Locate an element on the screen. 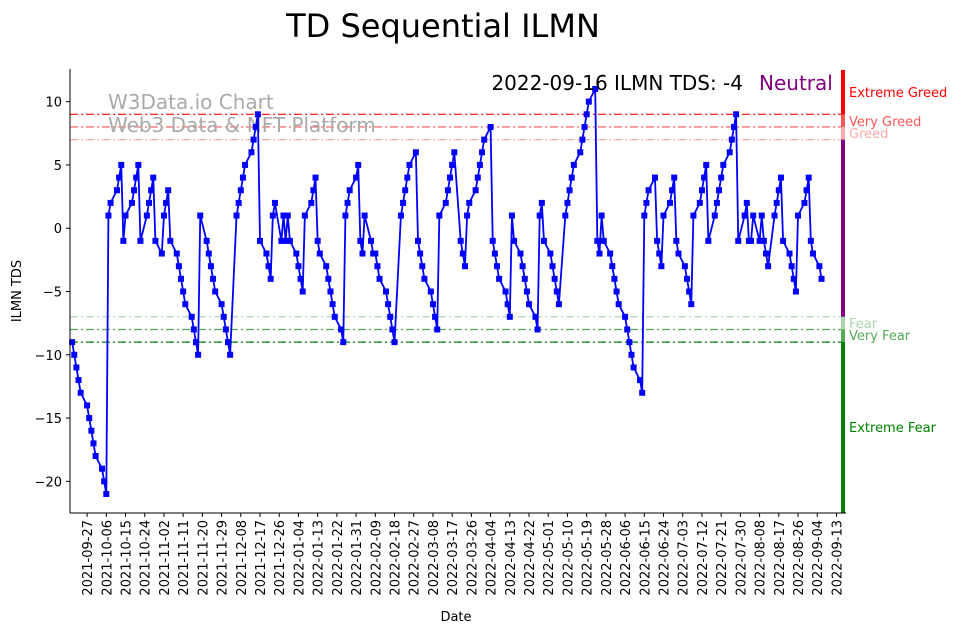 The image size is (962, 637). zone-label-very-fear: Very Fear is located at coordinates (880, 336).